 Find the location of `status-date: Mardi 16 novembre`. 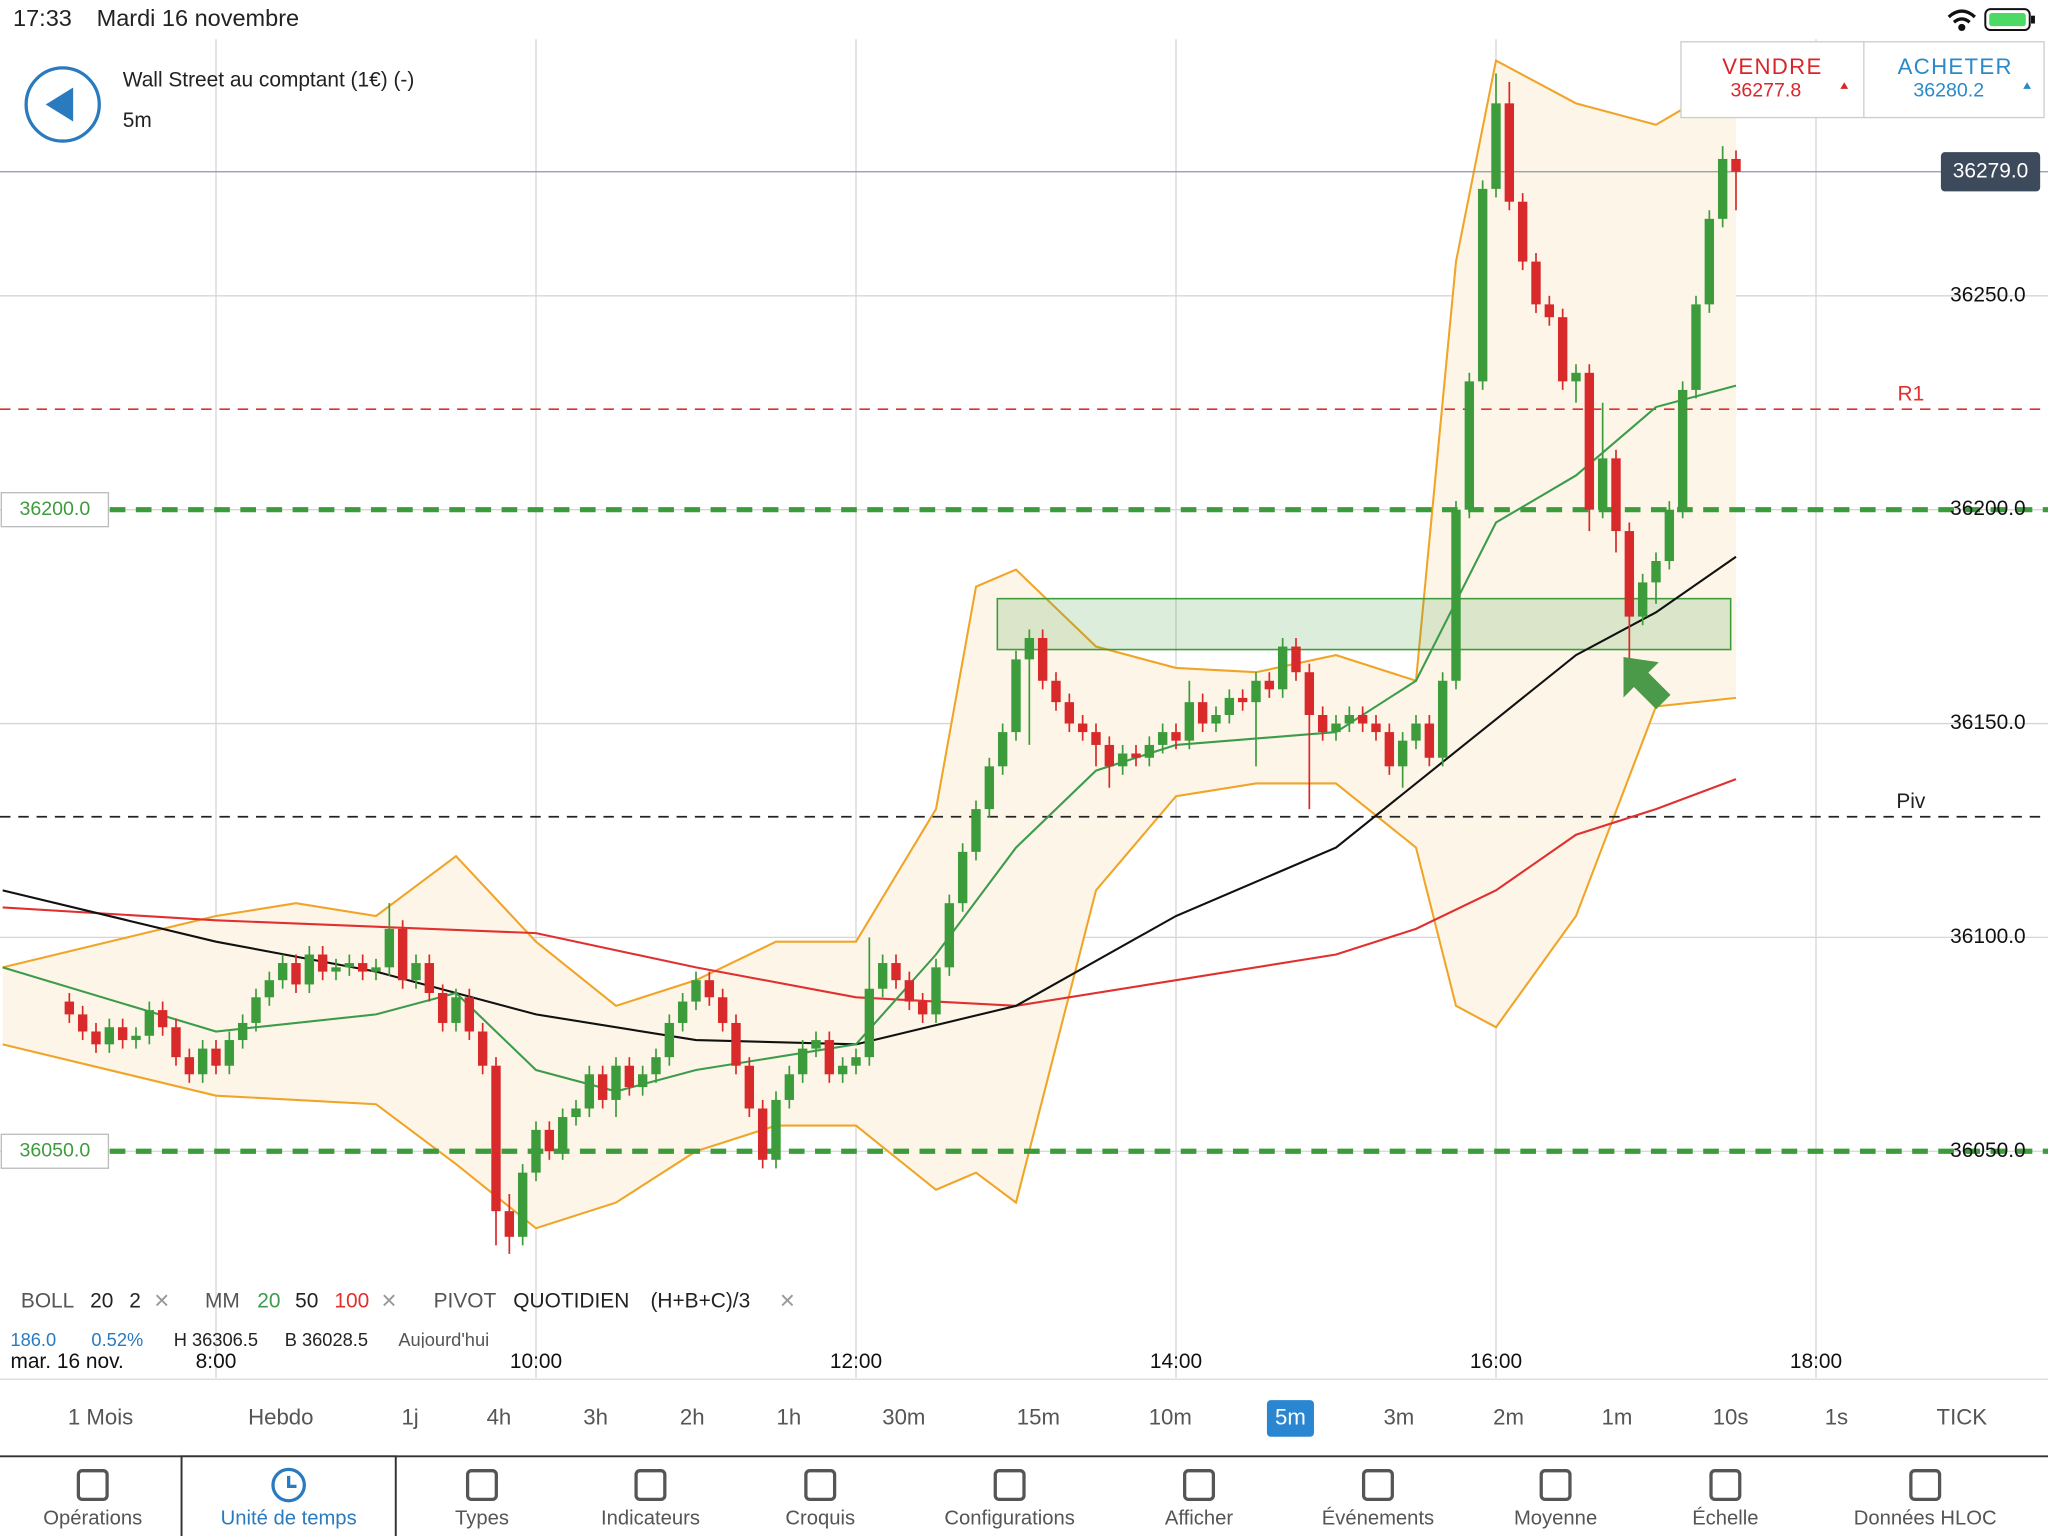

status-date: Mardi 16 novembre is located at coordinates (198, 18).